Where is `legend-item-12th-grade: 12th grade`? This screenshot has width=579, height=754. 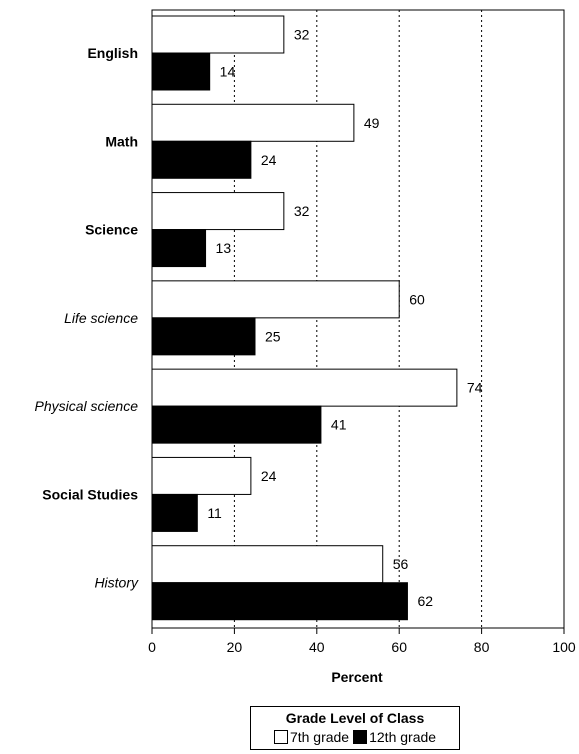 legend-item-12th-grade: 12th grade is located at coordinates (394, 737).